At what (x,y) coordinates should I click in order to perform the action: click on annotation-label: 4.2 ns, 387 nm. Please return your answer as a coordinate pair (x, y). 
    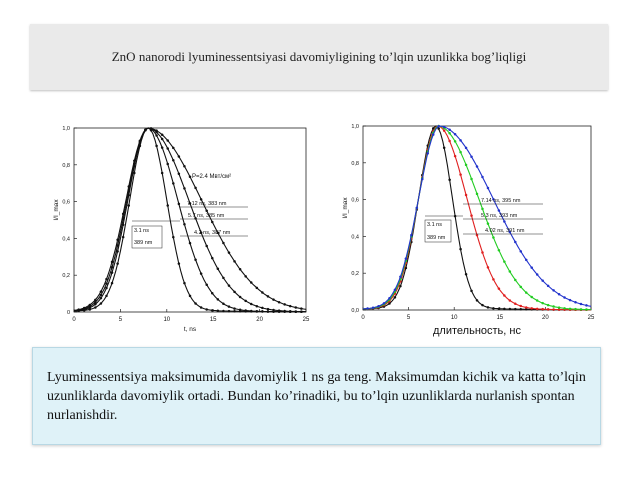
    Looking at the image, I should click on (212, 233).